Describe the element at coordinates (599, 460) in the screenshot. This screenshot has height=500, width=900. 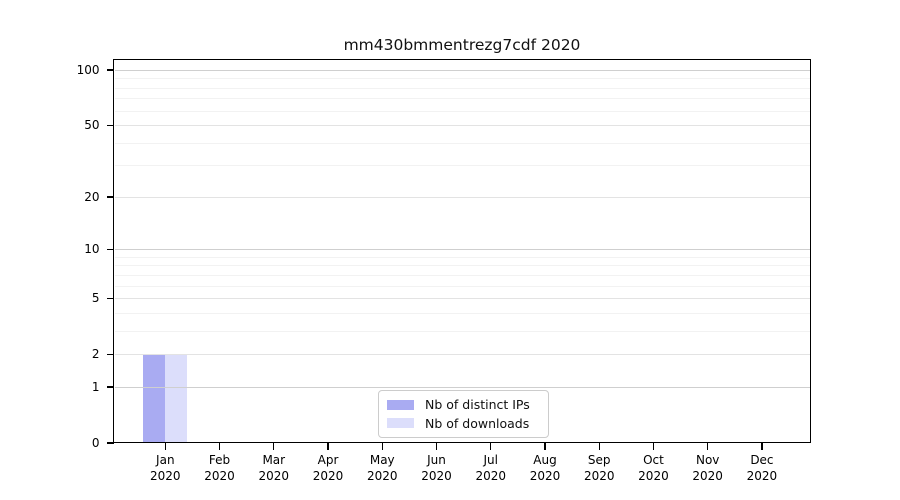
I see `x-label-month: Sep` at that location.